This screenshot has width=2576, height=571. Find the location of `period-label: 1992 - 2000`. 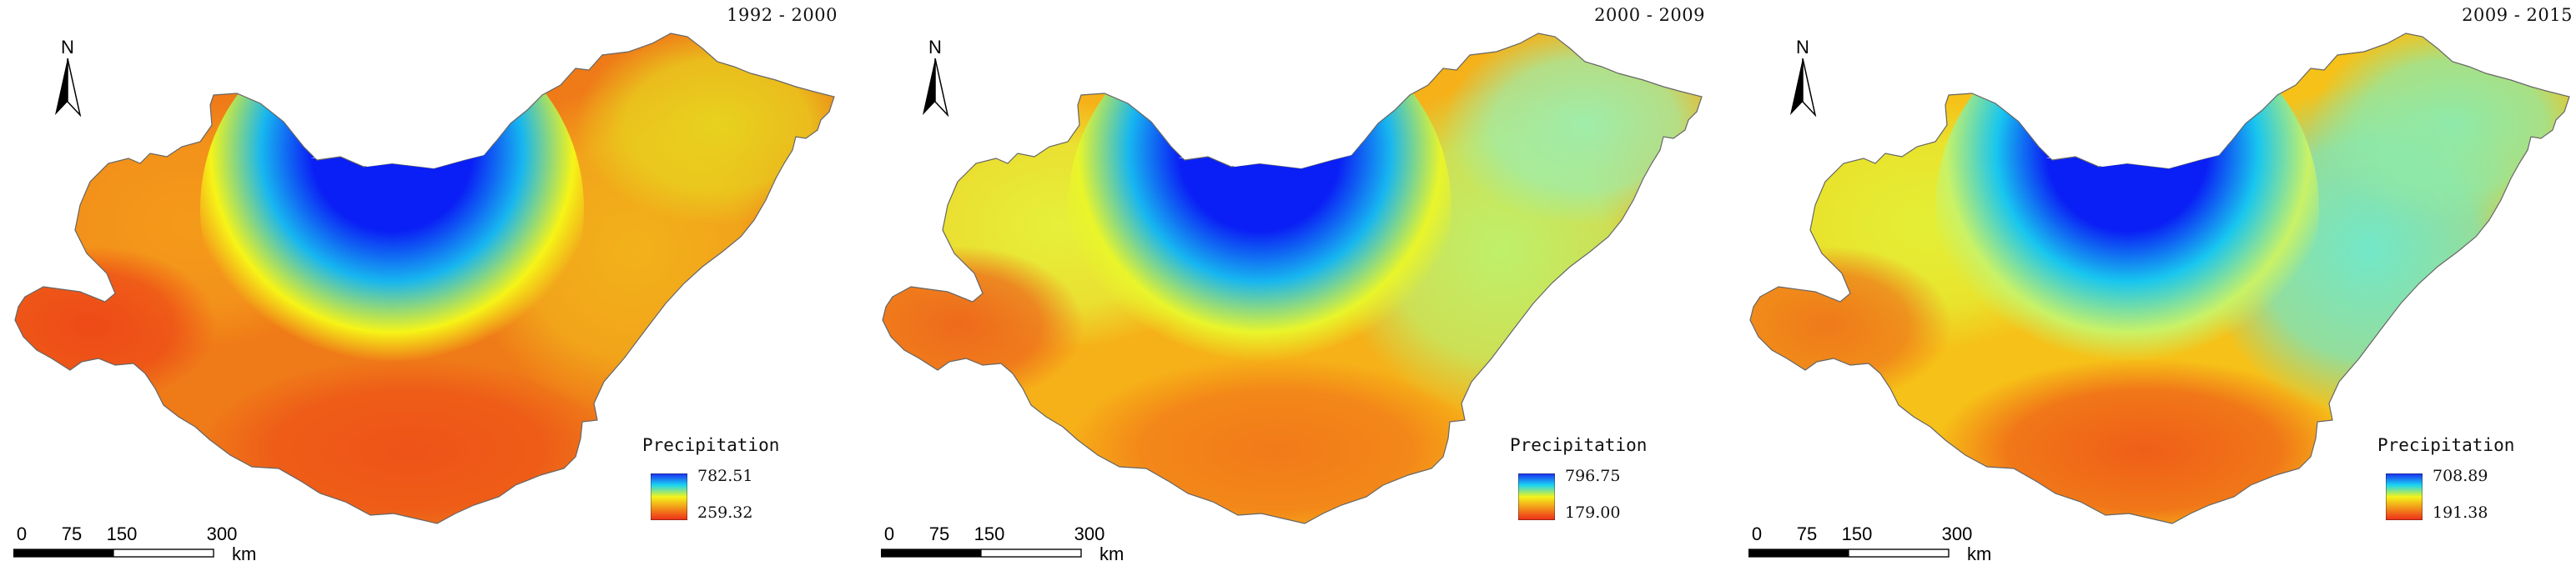

period-label: 1992 - 2000 is located at coordinates (782, 15).